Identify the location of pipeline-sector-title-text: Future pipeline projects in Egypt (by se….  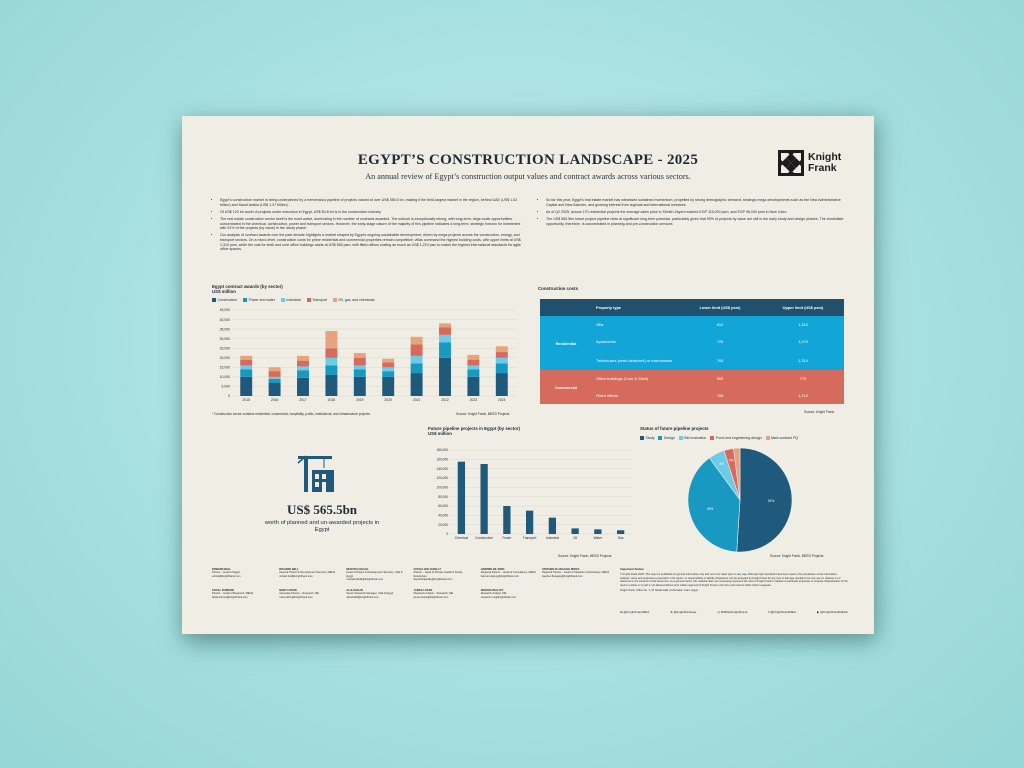
(474, 428).